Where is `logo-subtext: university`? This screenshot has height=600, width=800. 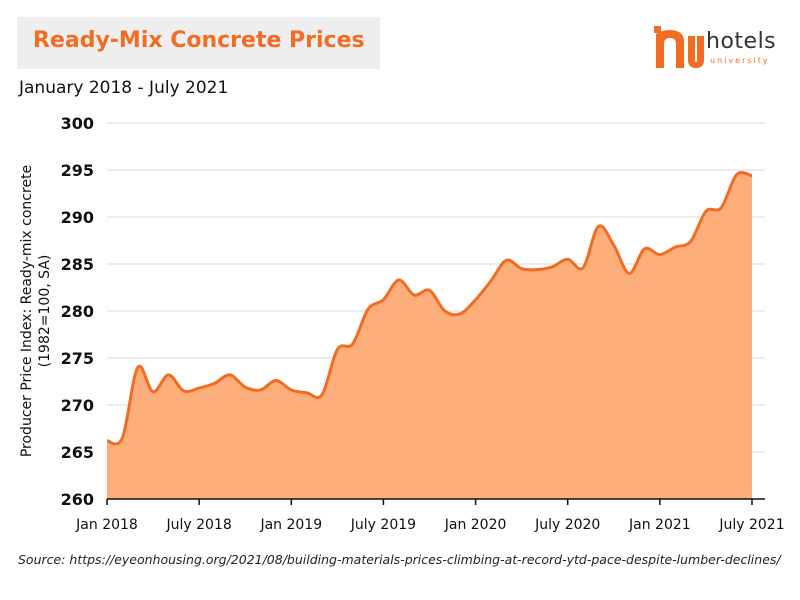 logo-subtext: university is located at coordinates (740, 60).